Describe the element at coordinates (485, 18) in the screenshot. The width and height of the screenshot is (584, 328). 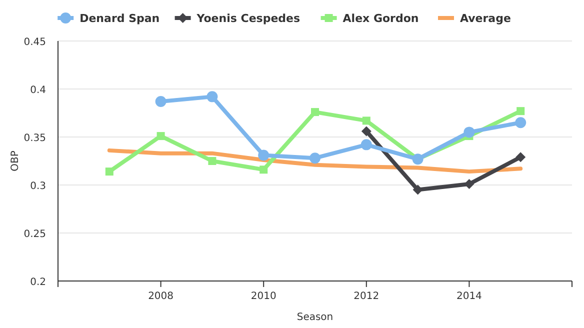
I see `legend-label: Average` at that location.